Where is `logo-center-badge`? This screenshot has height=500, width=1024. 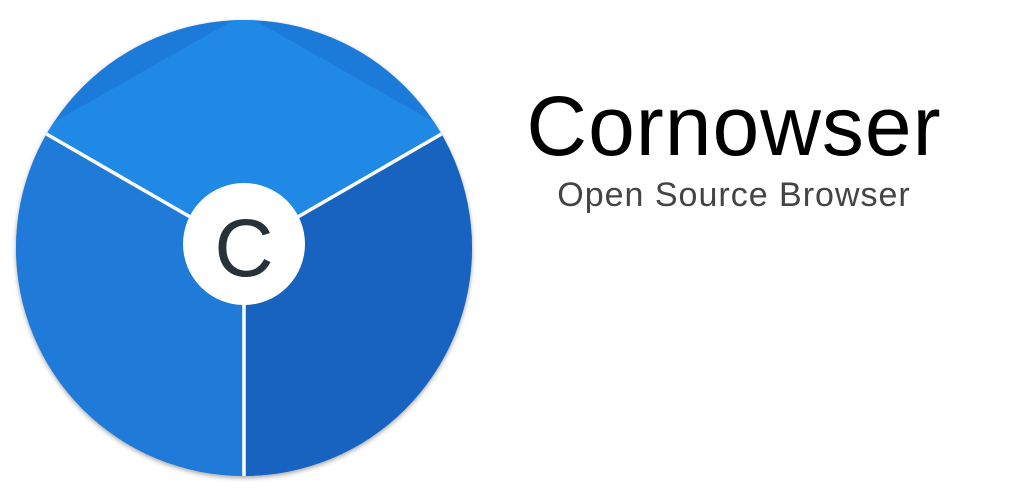 logo-center-badge is located at coordinates (244, 244).